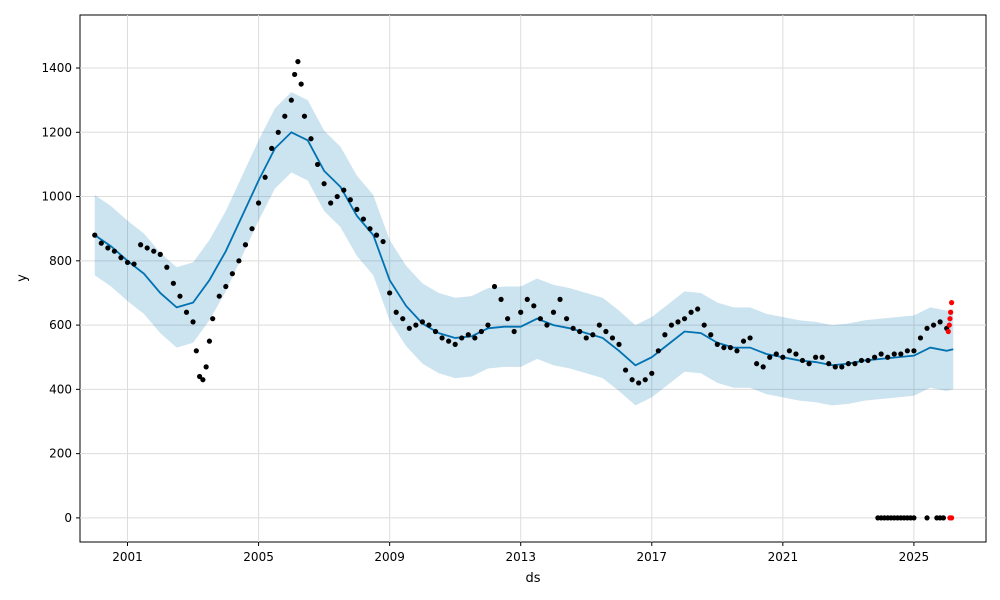 The width and height of the screenshot is (1000, 600). I want to click on y-tick-label: 800, so click(60, 261).